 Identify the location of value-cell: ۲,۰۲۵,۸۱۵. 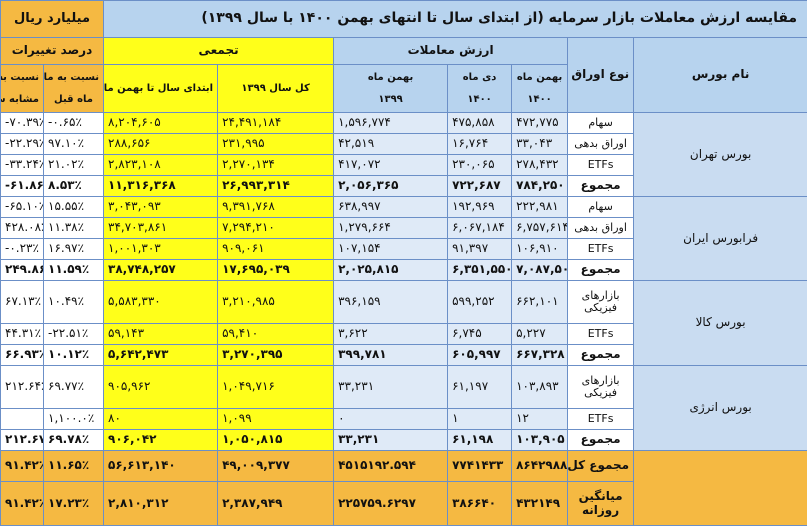
(391, 270).